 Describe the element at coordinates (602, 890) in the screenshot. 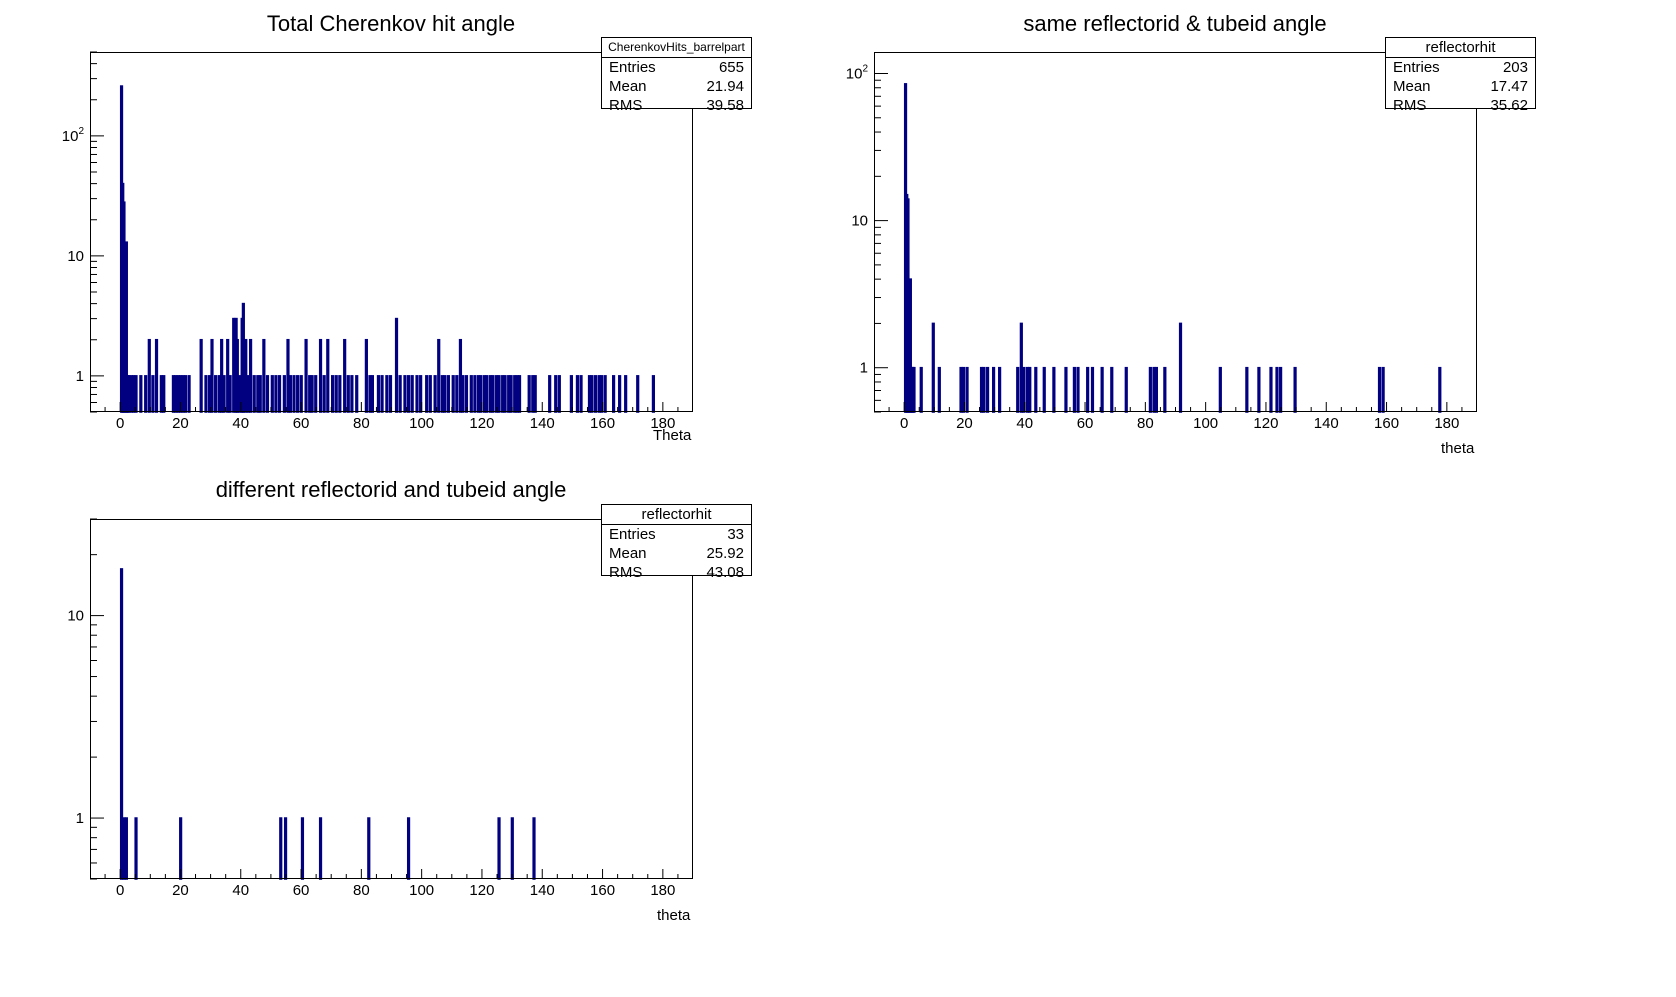

I see `x-tick-label: 160` at that location.